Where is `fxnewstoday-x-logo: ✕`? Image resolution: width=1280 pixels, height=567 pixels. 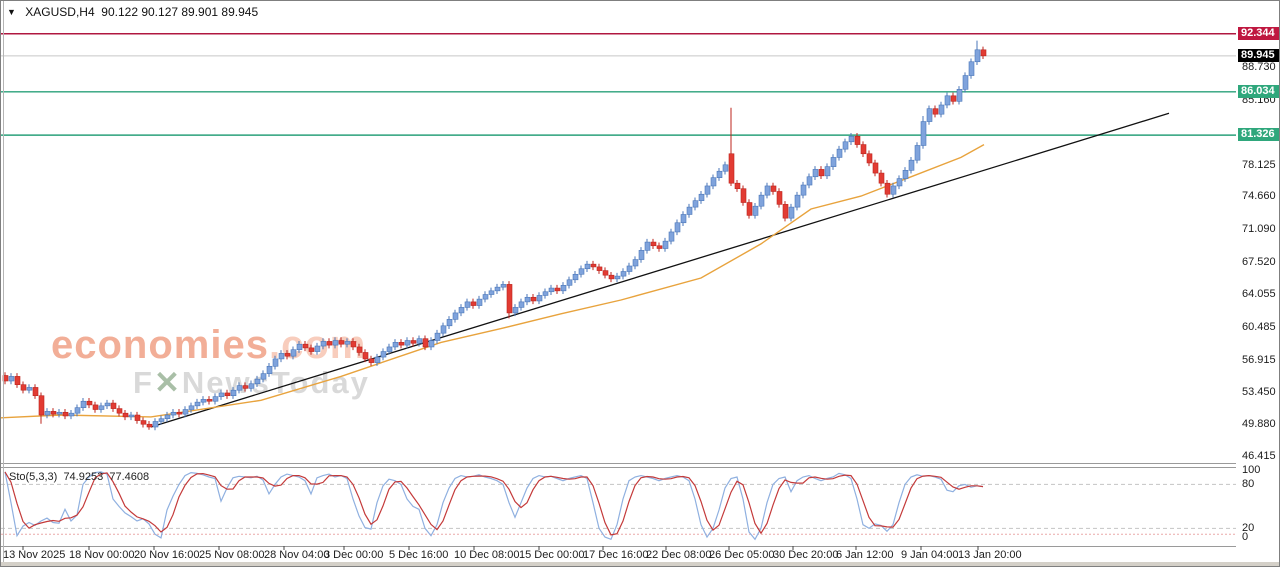 fxnewstoday-x-logo: ✕ is located at coordinates (167, 382).